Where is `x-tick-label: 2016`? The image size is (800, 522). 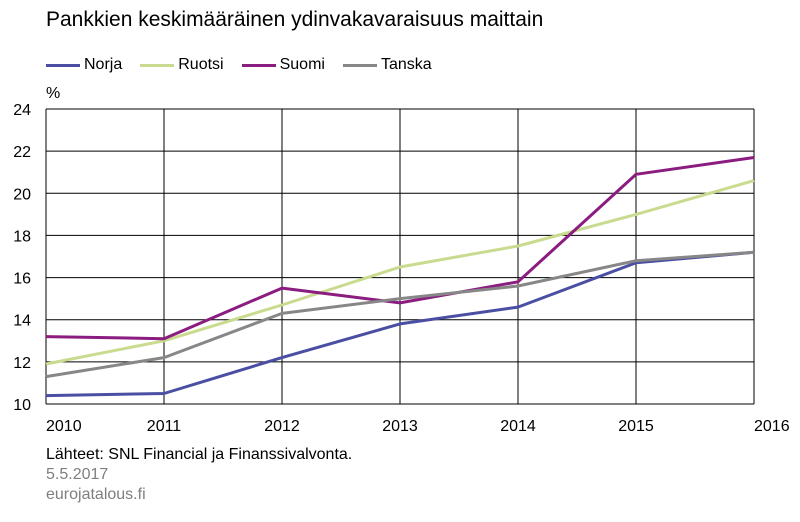 x-tick-label: 2016 is located at coordinates (772, 426).